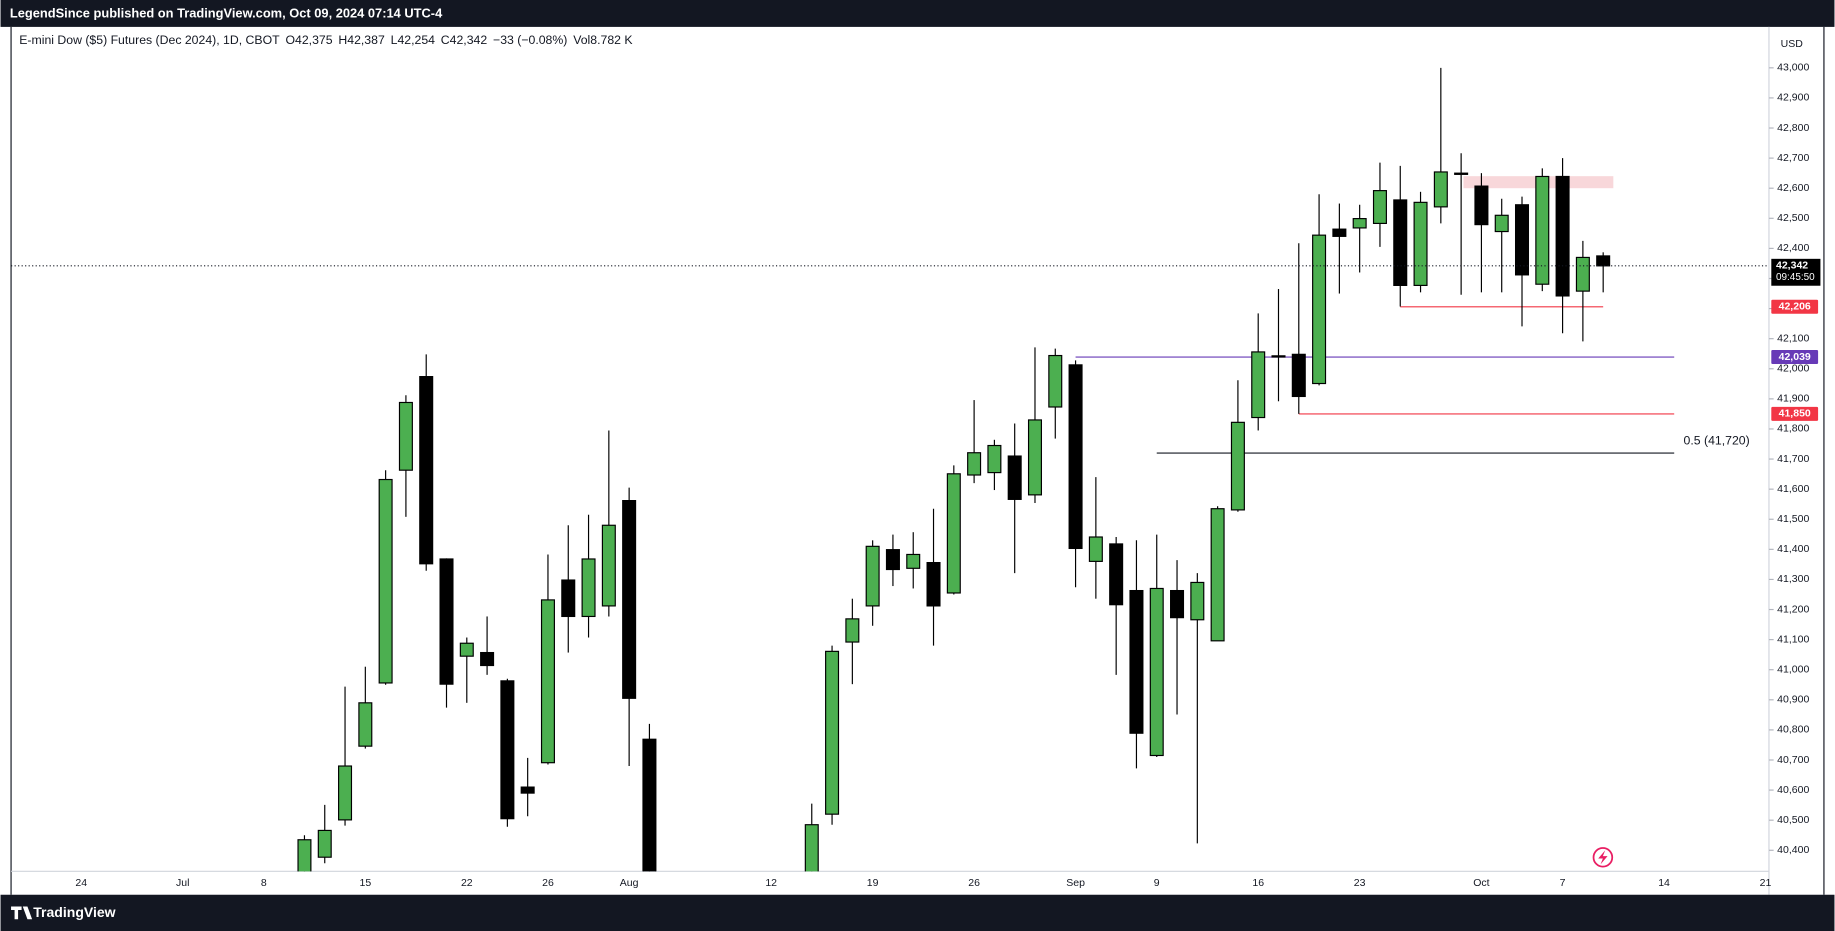  Describe the element at coordinates (342, 40) in the screenshot. I see `legend-key: H` at that location.